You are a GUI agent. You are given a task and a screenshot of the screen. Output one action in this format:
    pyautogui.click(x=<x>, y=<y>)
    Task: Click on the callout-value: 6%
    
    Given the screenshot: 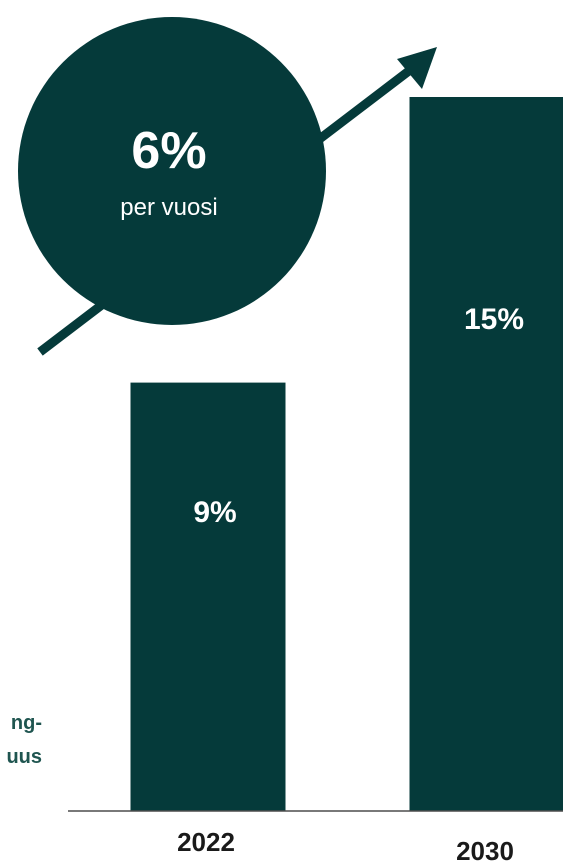 What is the action you would take?
    pyautogui.click(x=168, y=151)
    